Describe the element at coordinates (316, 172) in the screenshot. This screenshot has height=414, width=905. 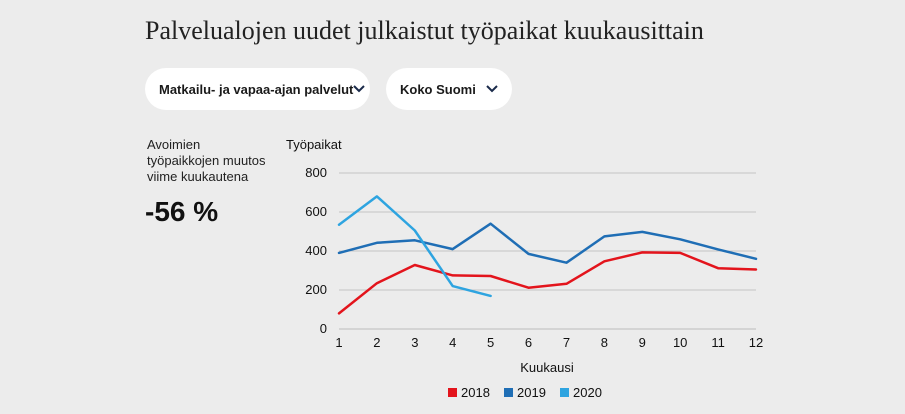
I see `y-tick-label: 800` at that location.